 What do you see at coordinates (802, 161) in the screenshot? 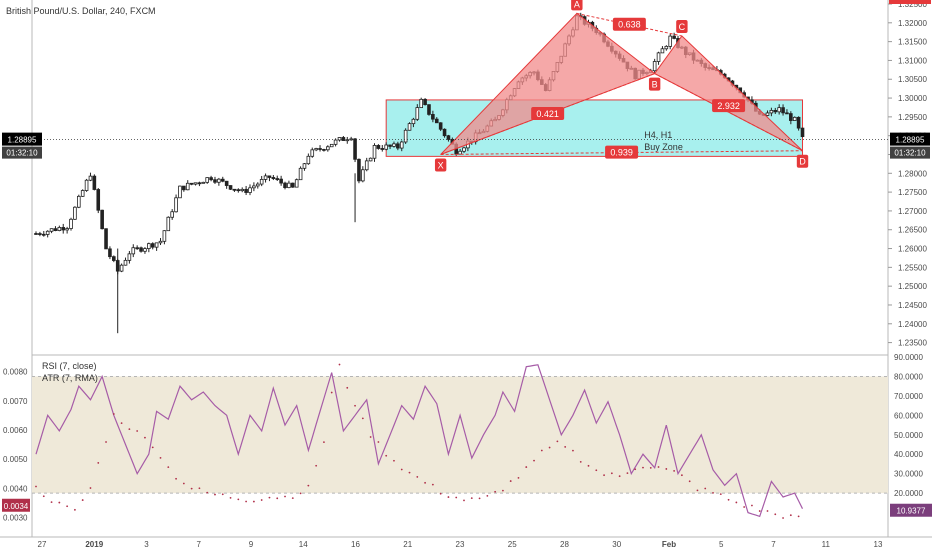
I see `pattern-point-d-bg` at bounding box center [802, 161].